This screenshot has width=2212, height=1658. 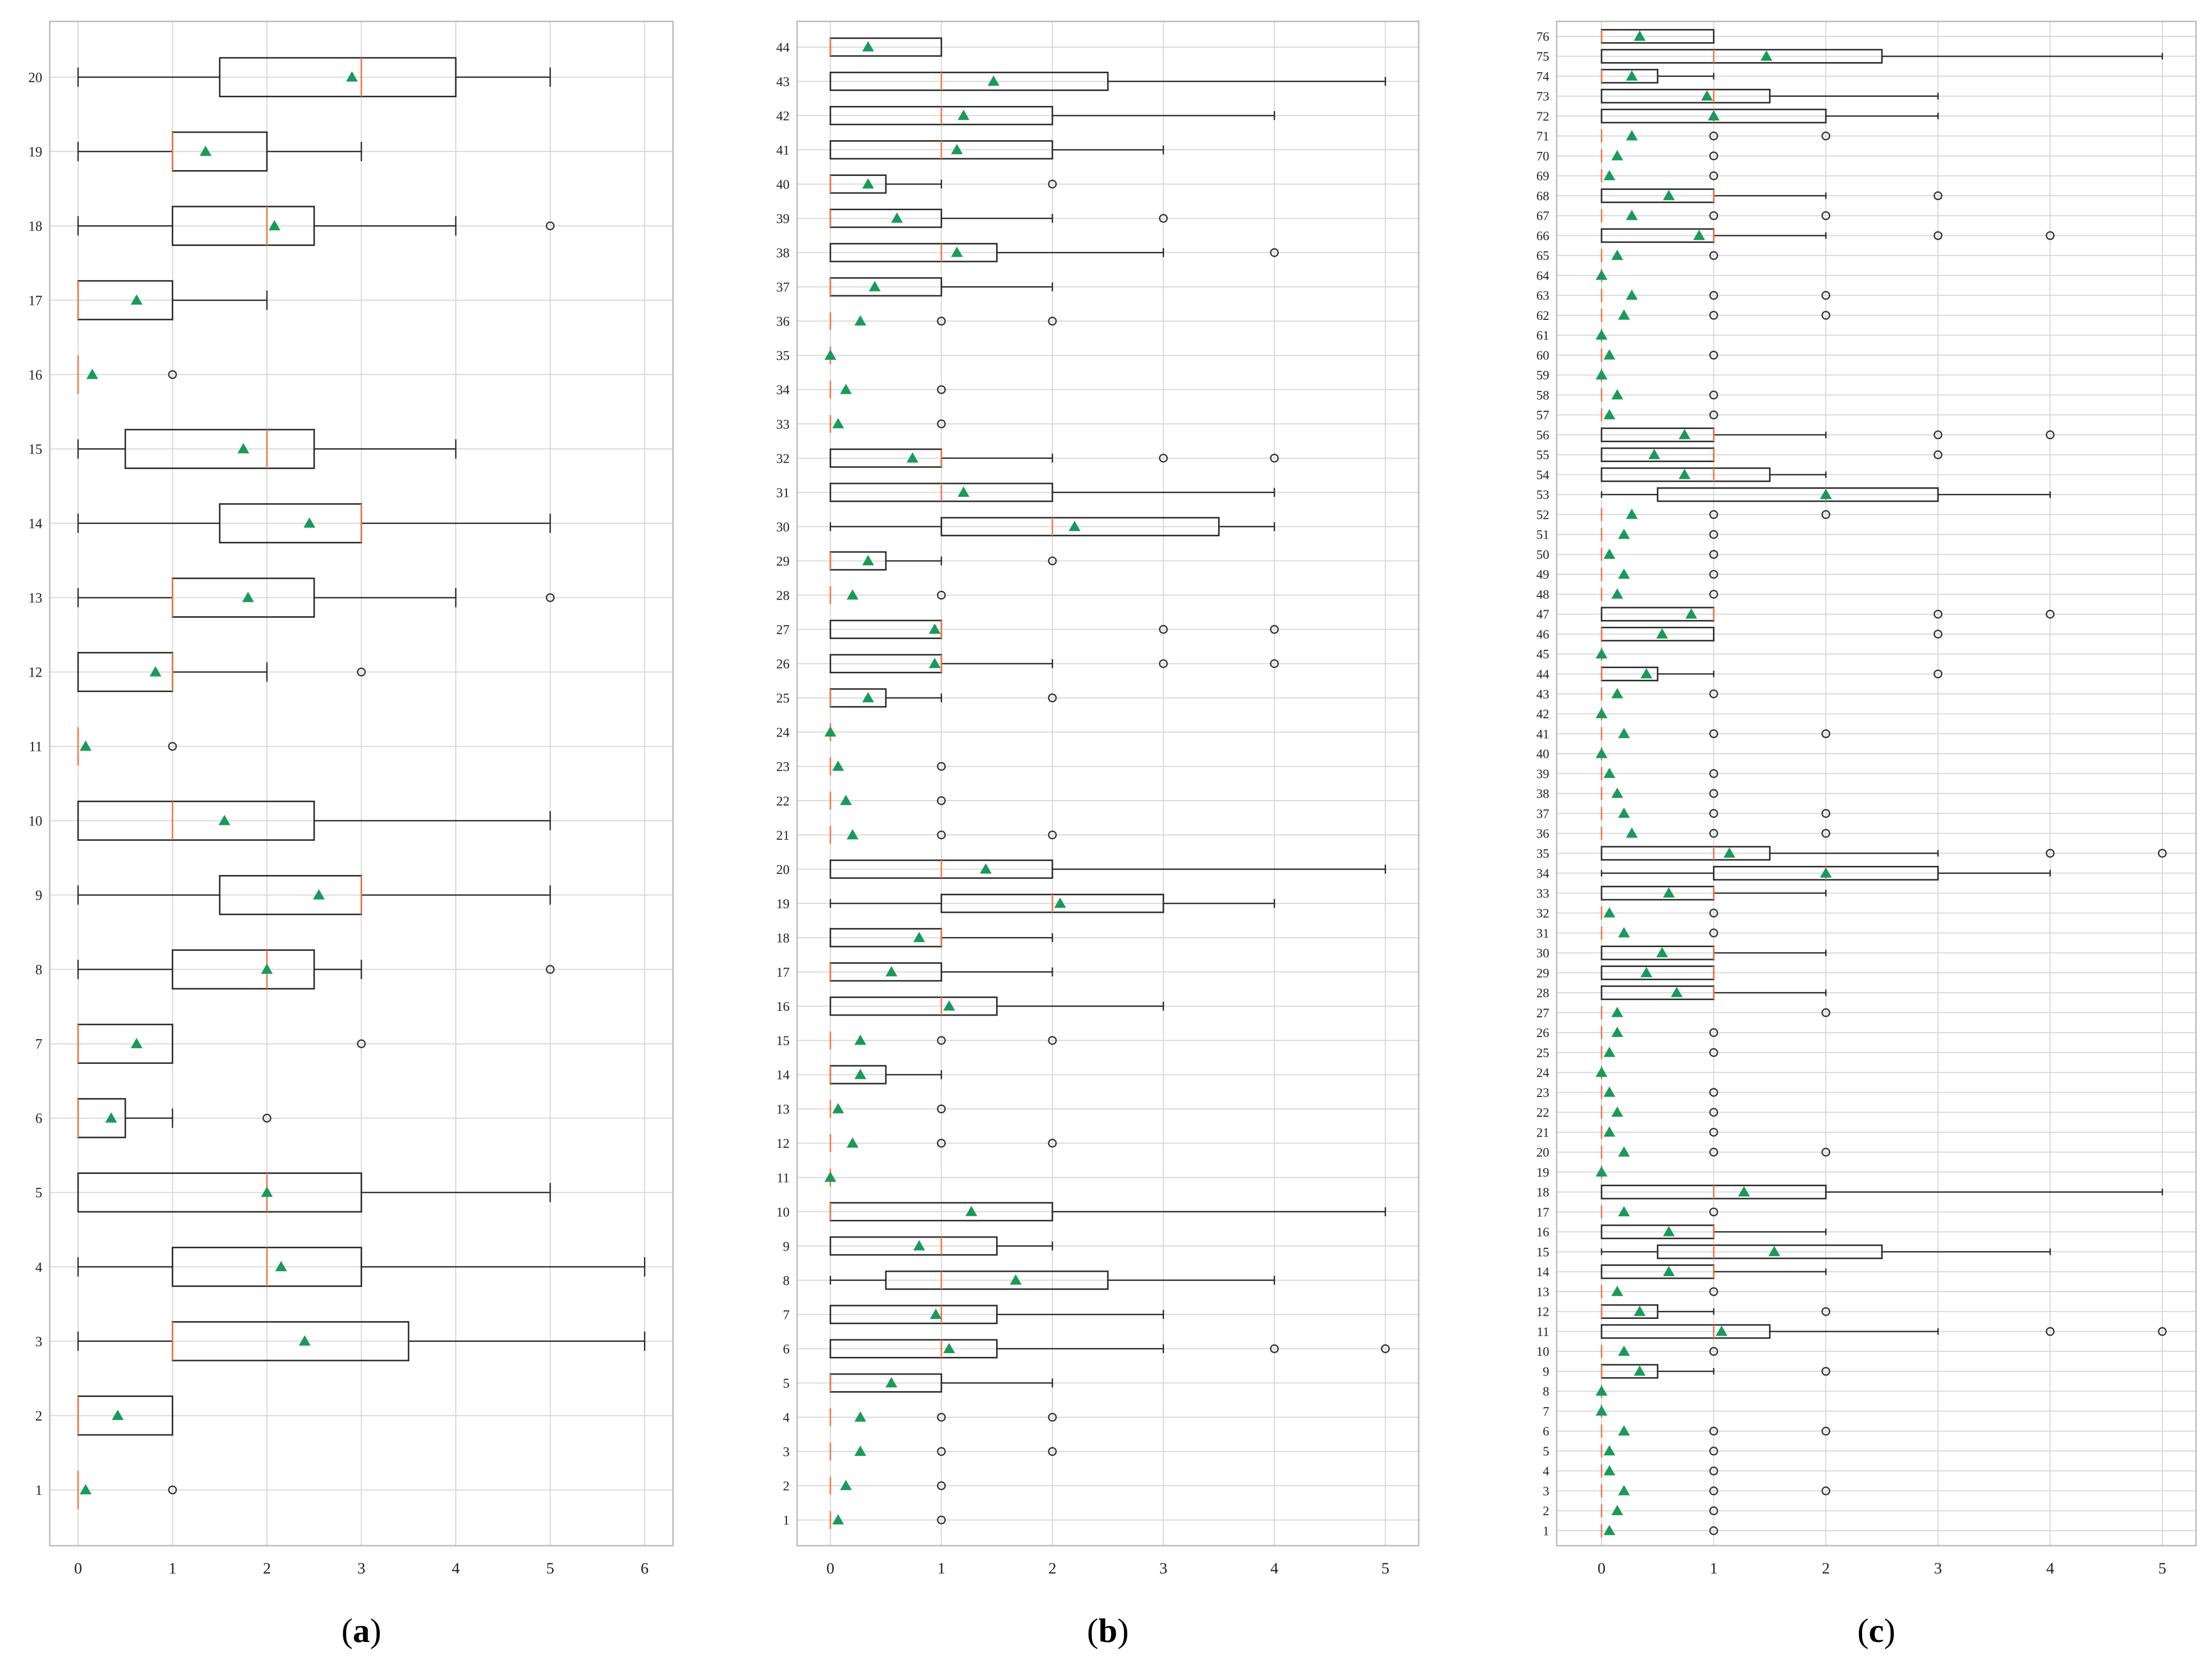 I want to click on y-tick-label: 24, so click(x=783, y=733).